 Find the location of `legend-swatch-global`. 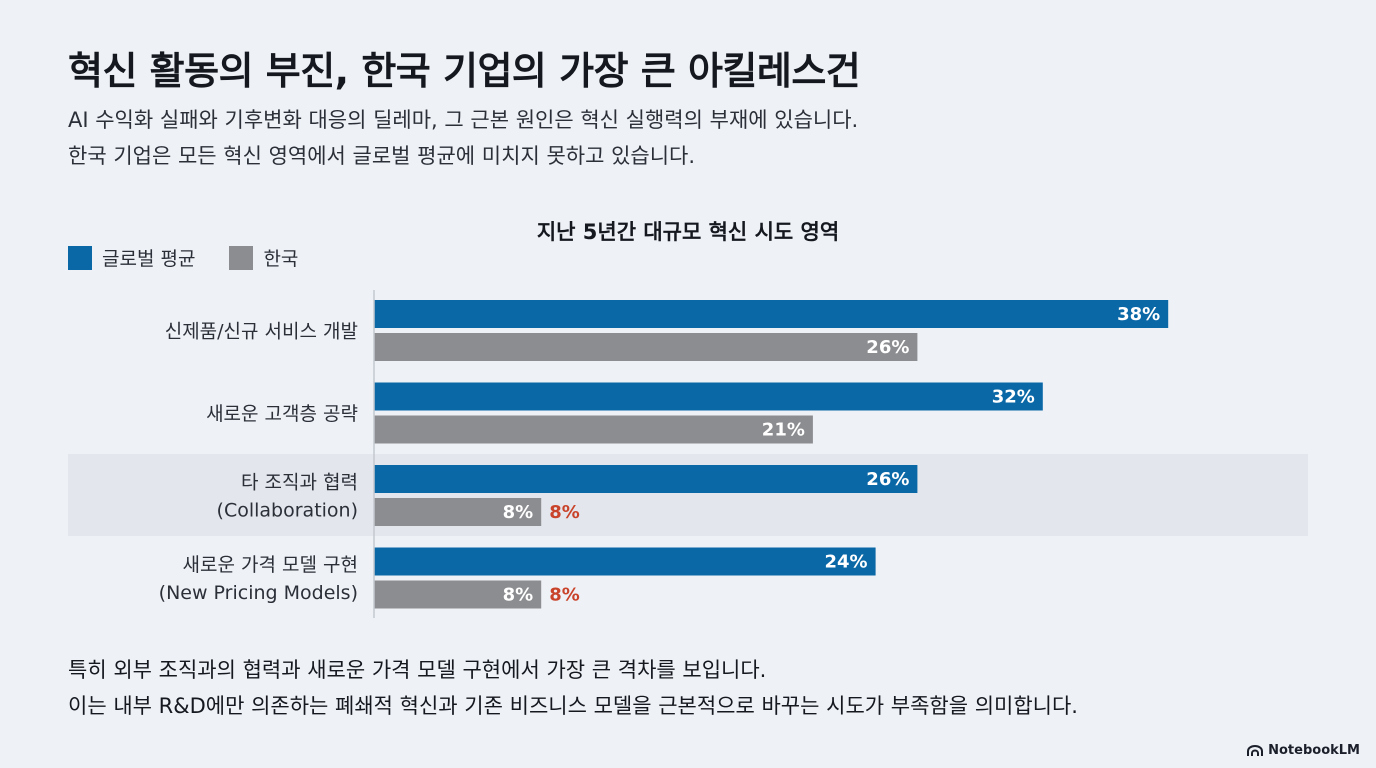

legend-swatch-global is located at coordinates (80, 257).